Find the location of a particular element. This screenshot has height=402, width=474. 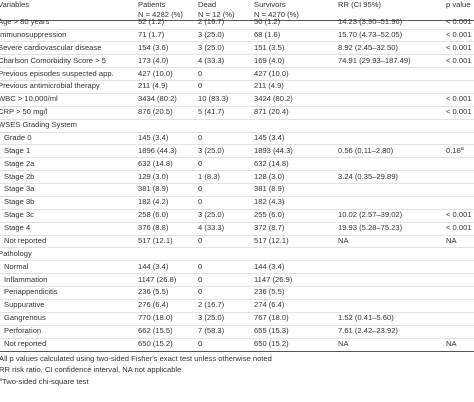

cell: 144 (3.4) is located at coordinates (153, 266).